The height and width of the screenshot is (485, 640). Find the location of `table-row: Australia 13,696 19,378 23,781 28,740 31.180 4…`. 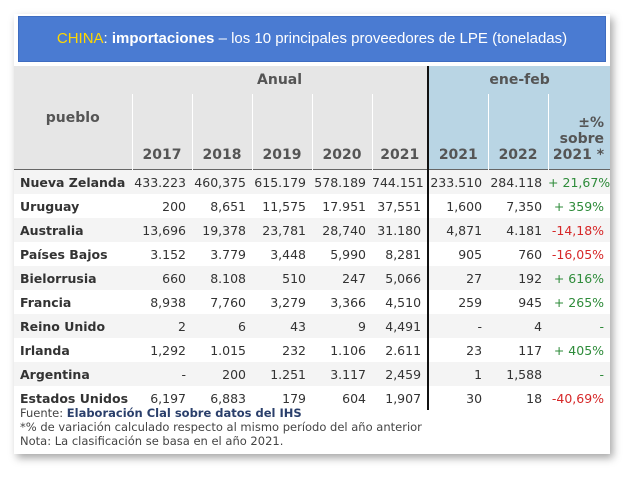

table-row: Australia 13,696 19,378 23,781 28,740 31.180 4… is located at coordinates (312, 230).